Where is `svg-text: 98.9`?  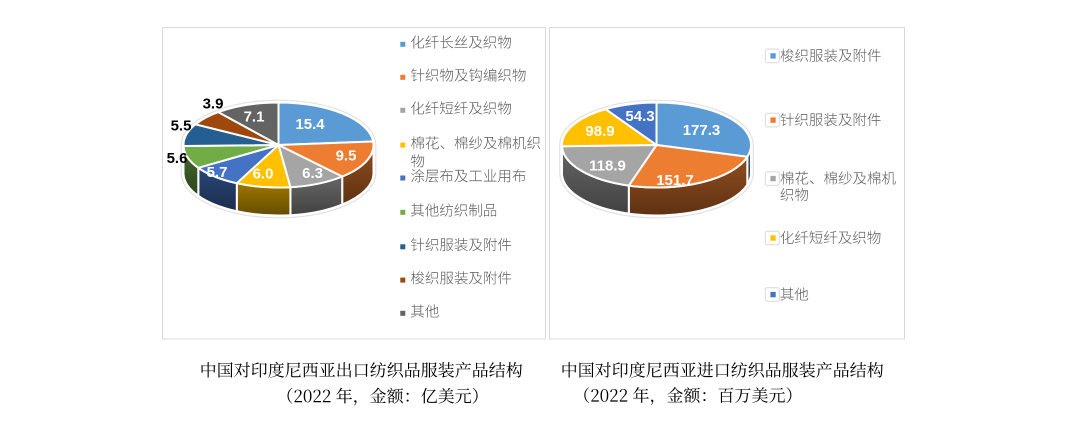
svg-text: 98.9 is located at coordinates (599, 131).